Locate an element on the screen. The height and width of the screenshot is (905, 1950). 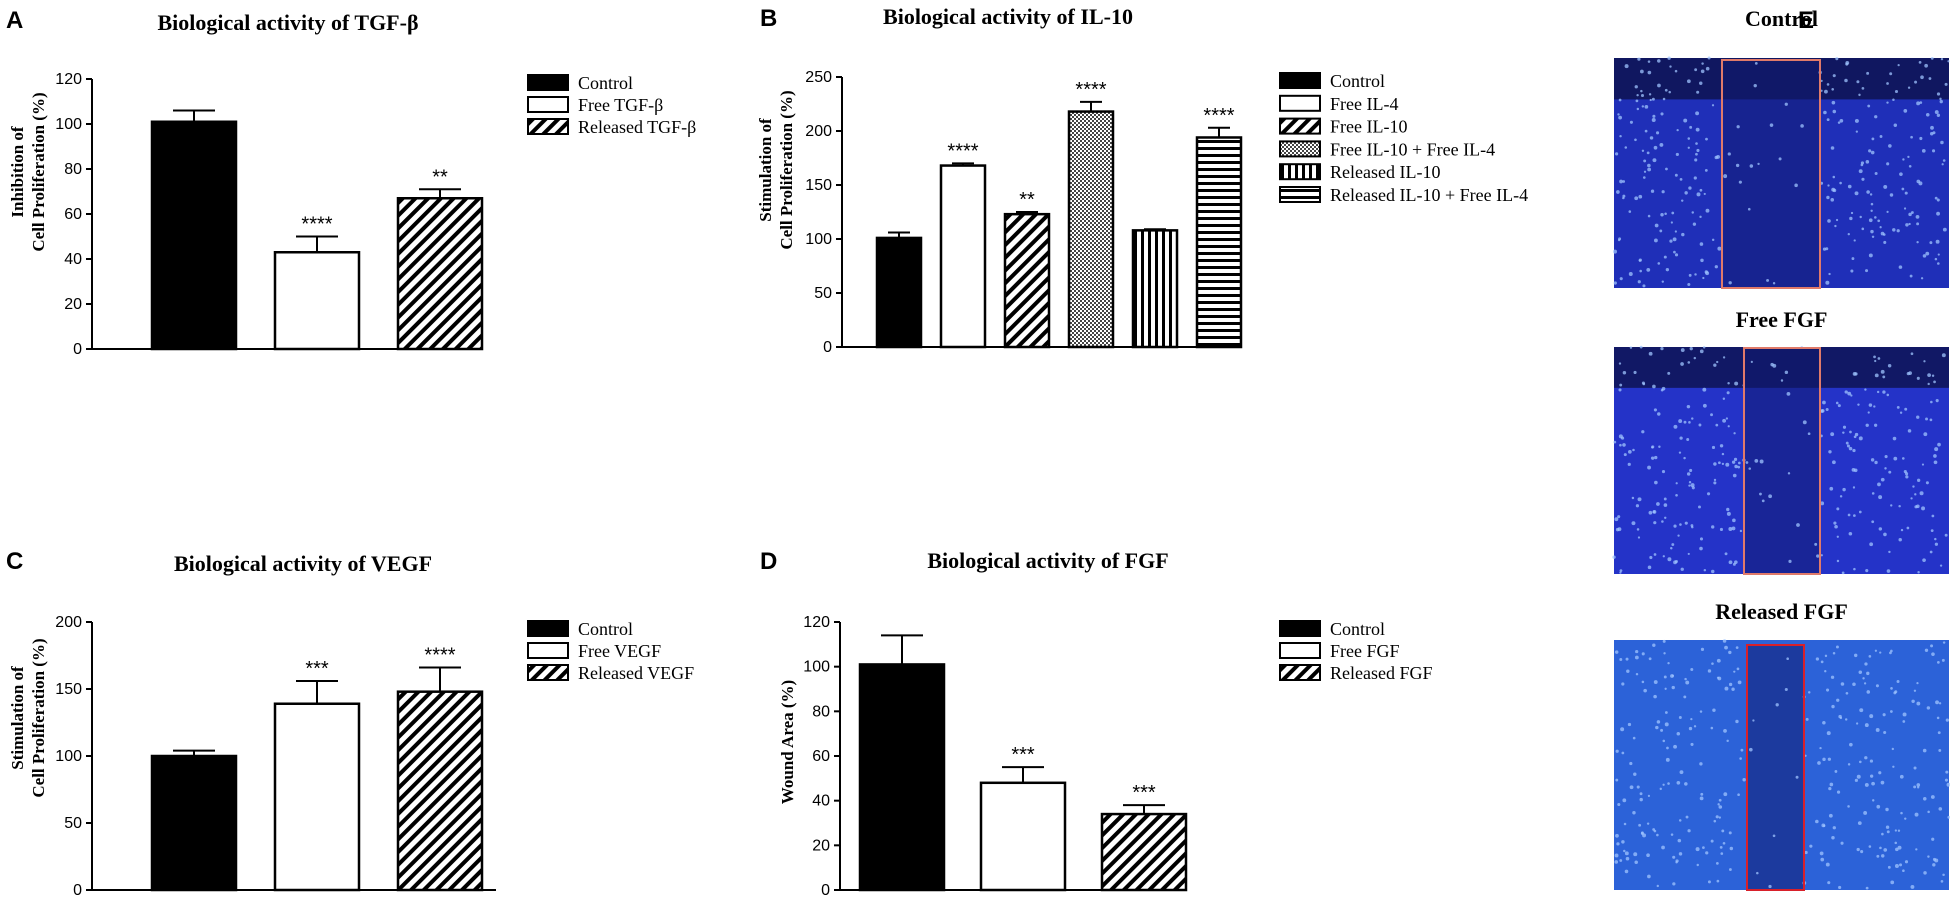
y-tick-label-b: 250 is located at coordinates (818, 77).